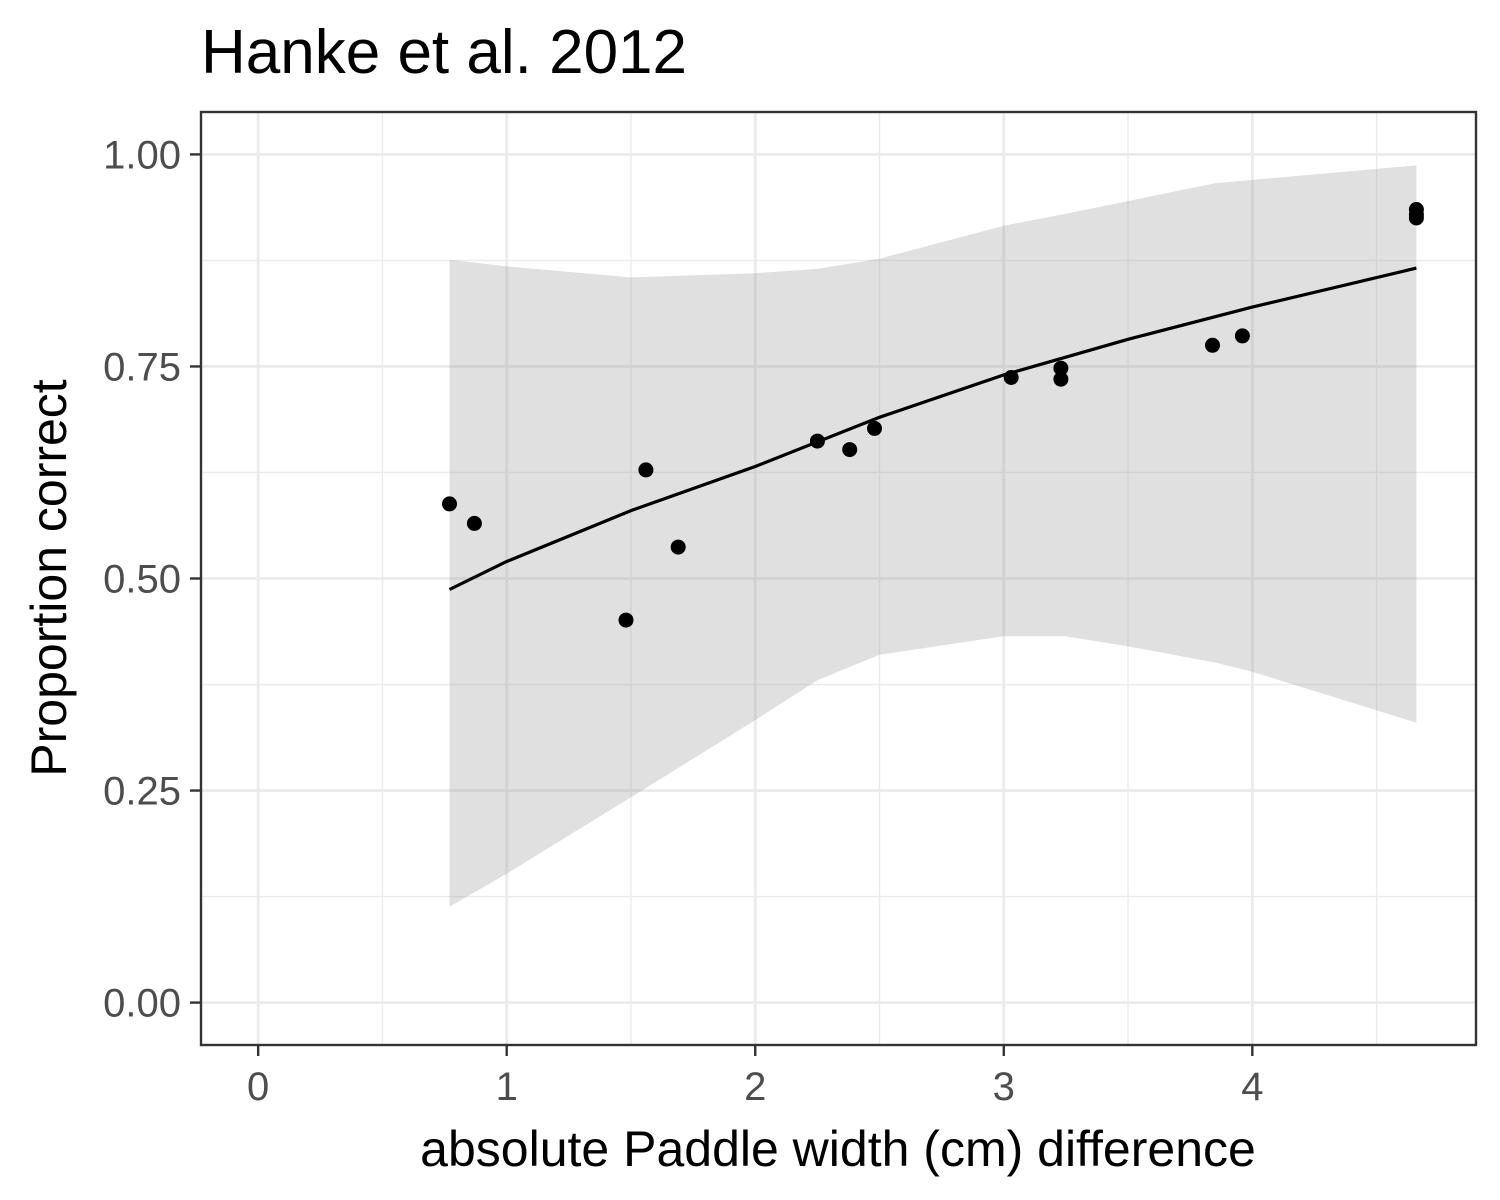 The image size is (1500, 1200). What do you see at coordinates (142, 1004) in the screenshot?
I see `y-tick-label: 0.00` at bounding box center [142, 1004].